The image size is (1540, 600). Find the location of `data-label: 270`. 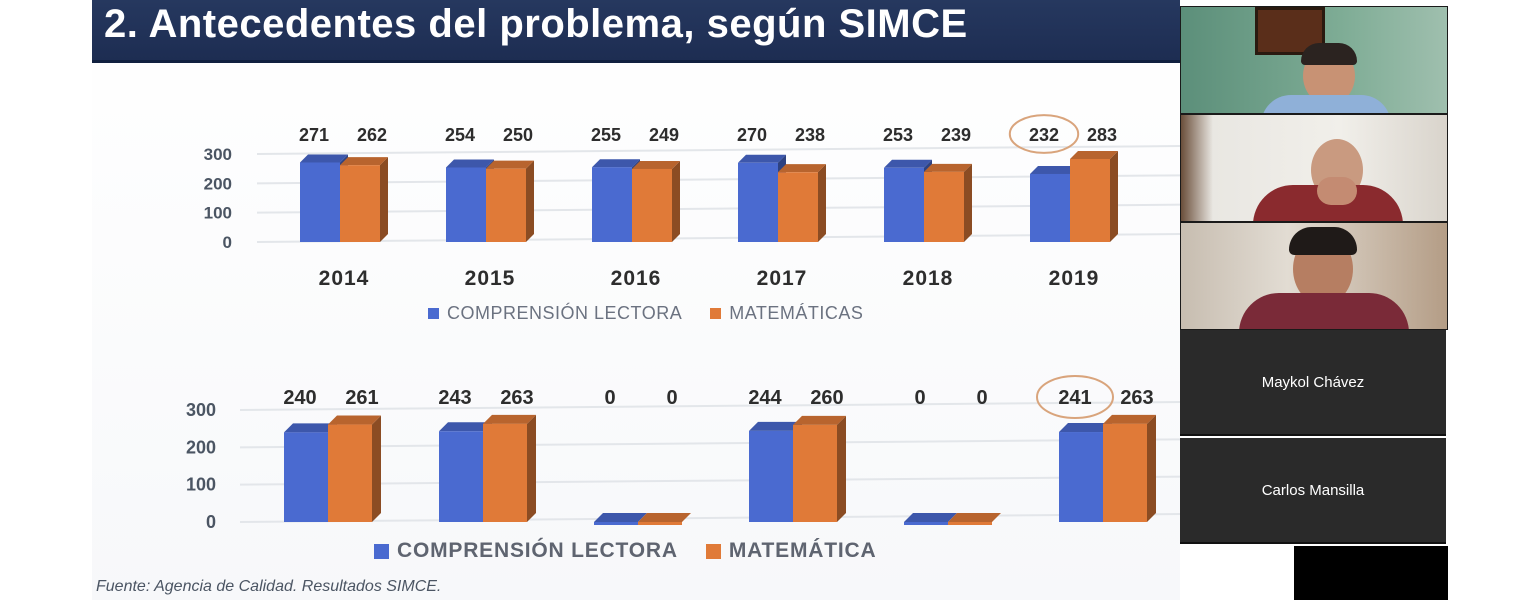

data-label: 270 is located at coordinates (752, 135).